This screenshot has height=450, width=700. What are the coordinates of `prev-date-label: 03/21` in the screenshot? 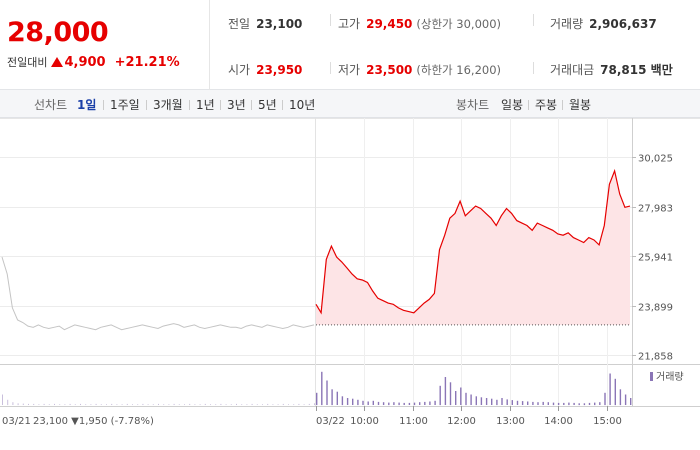 It's located at (16, 421).